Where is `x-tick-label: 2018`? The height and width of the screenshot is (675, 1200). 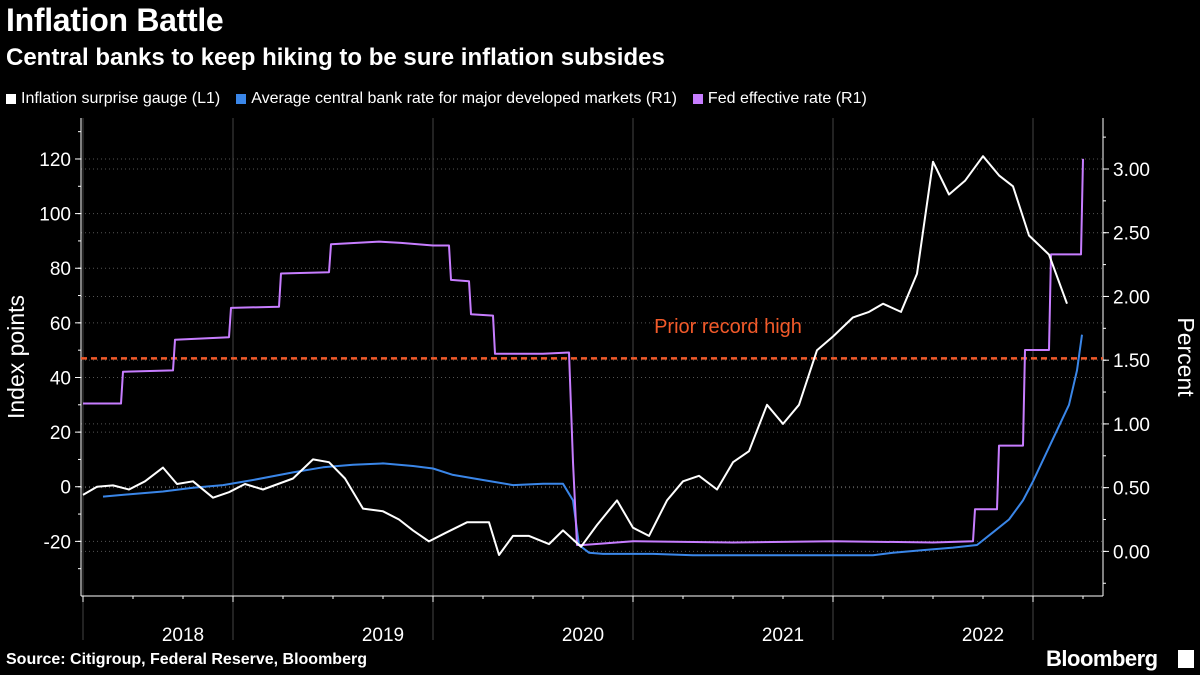
x-tick-label: 2018 is located at coordinates (183, 635).